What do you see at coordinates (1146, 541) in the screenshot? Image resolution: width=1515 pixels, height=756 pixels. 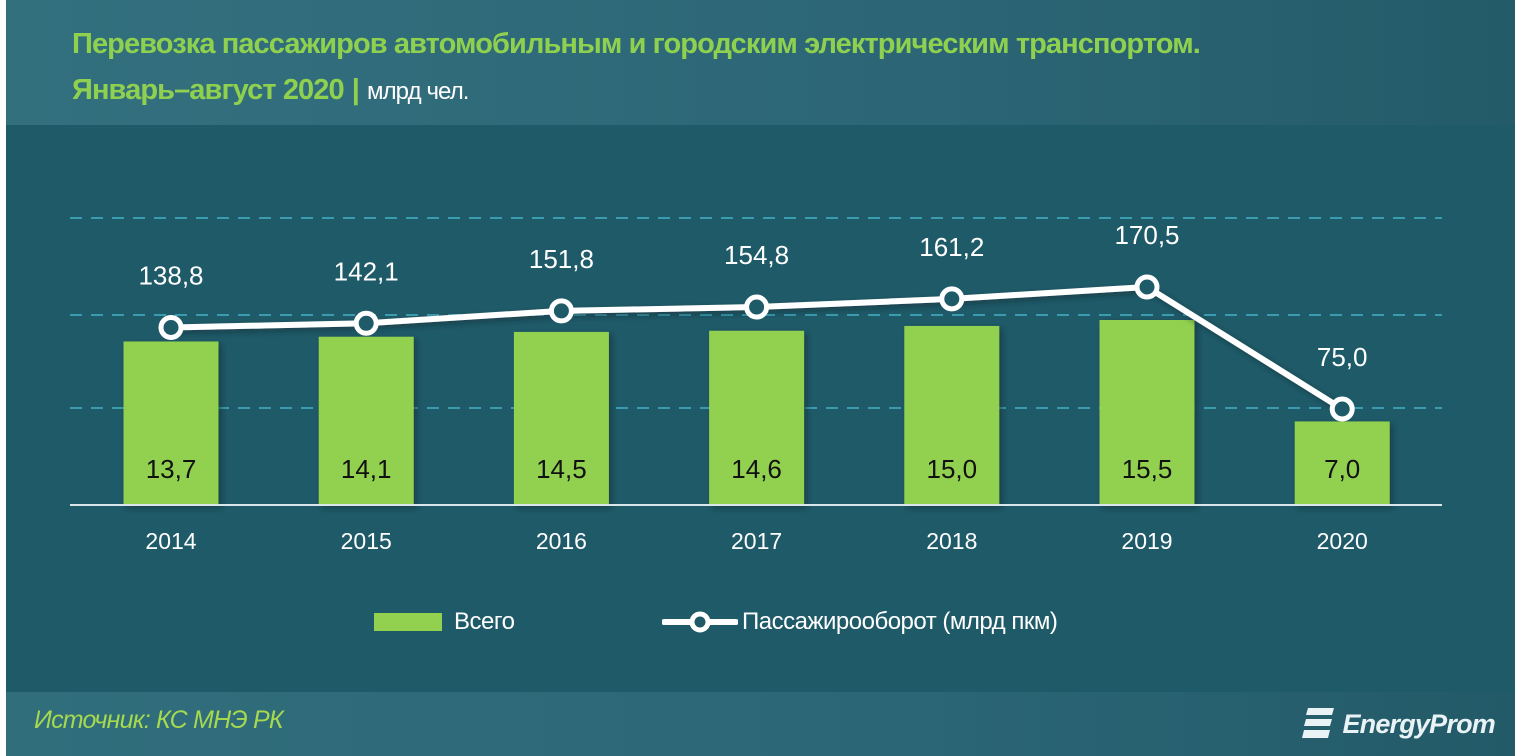 I see `x-tick-label: 2019` at bounding box center [1146, 541].